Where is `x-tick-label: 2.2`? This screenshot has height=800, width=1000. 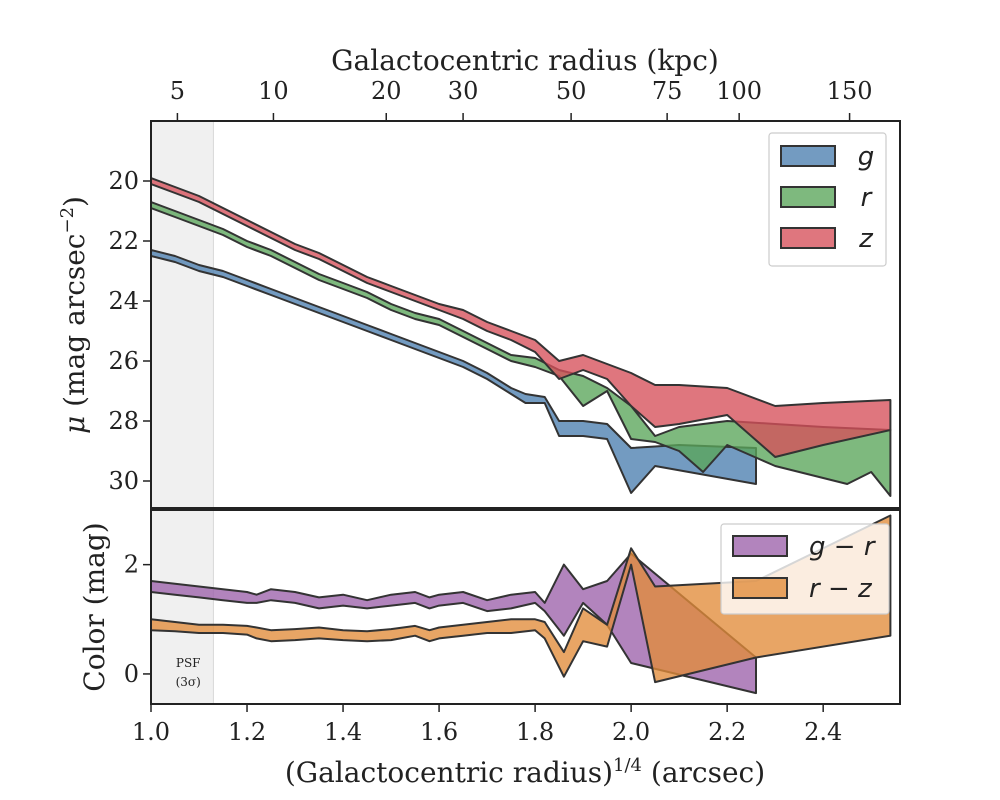 x-tick-label: 2.2 is located at coordinates (727, 732).